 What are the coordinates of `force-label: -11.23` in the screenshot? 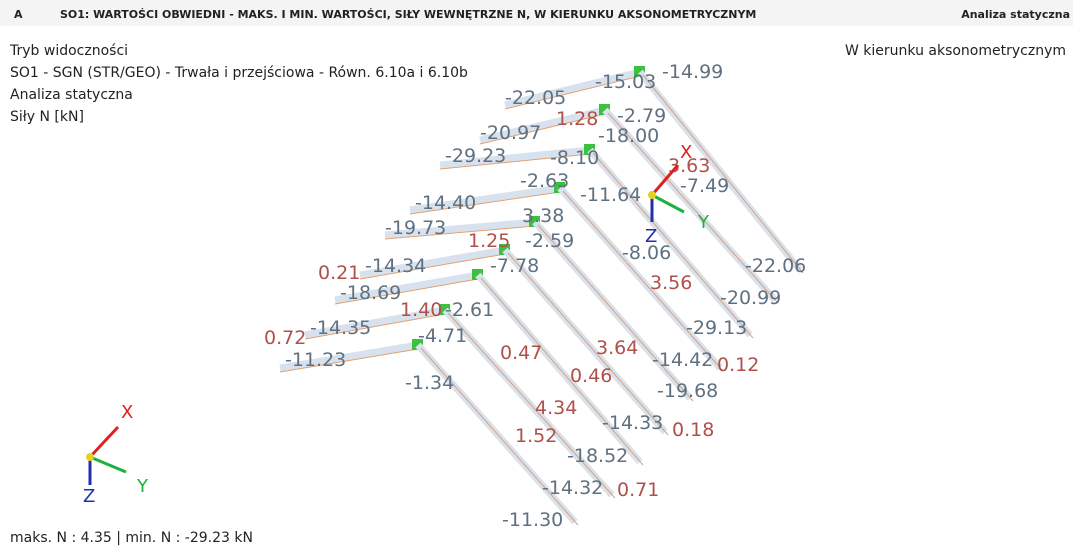 It's located at (315, 360).